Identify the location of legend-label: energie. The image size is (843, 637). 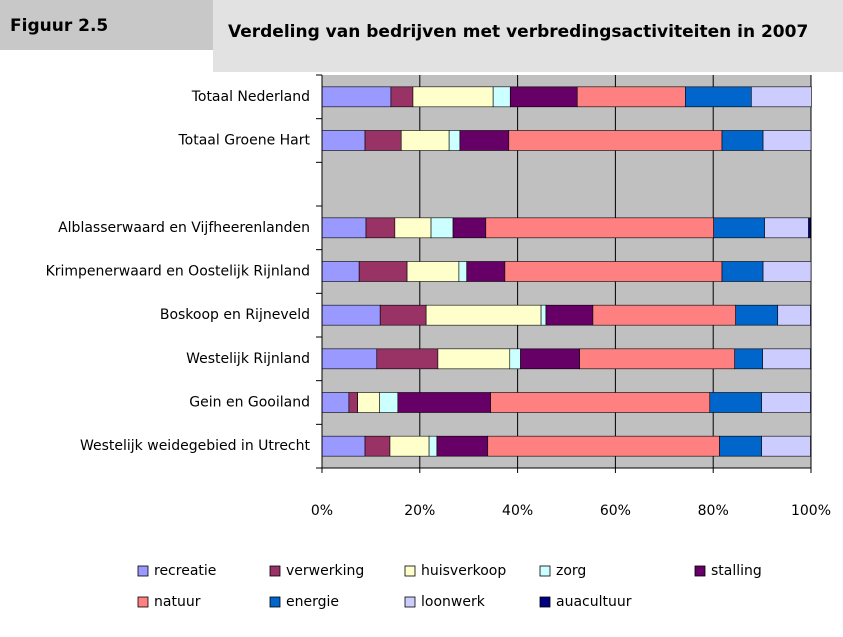
(312, 602).